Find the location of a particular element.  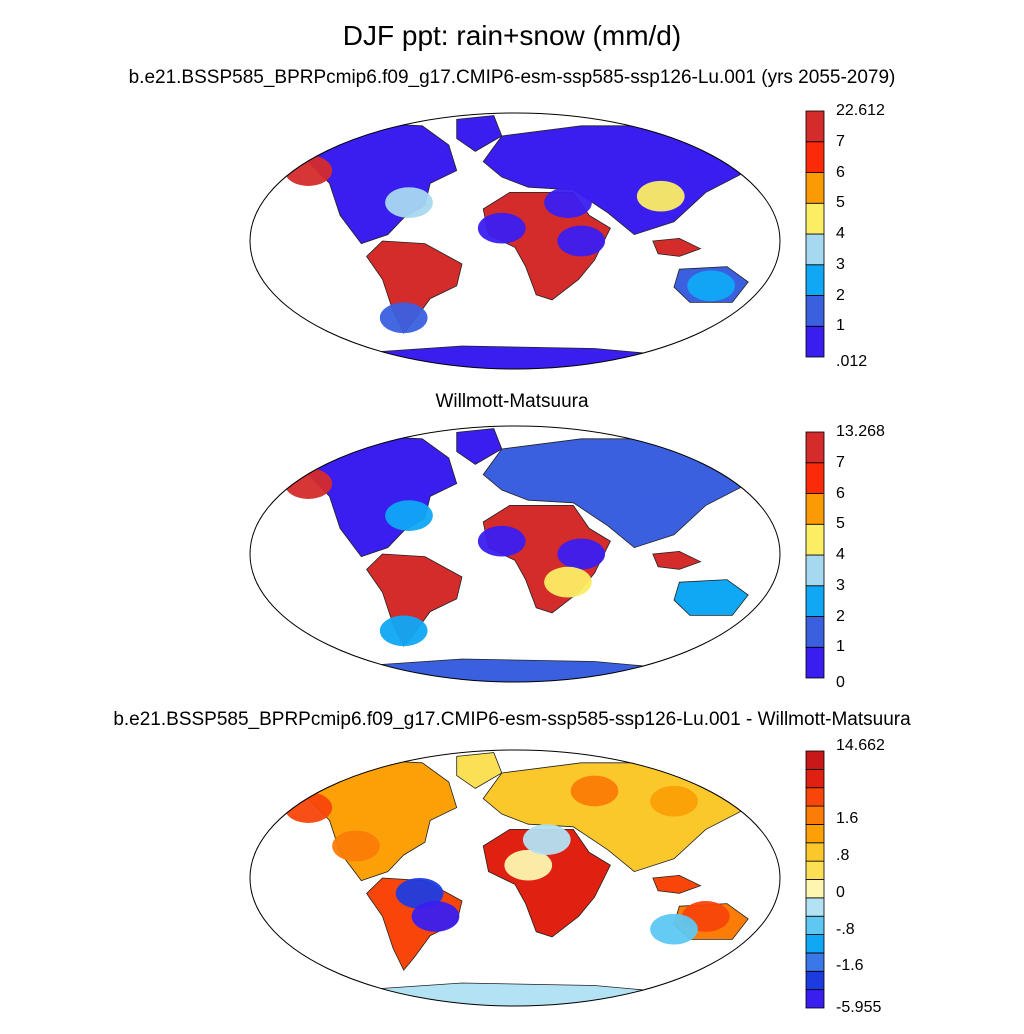

panel-1-map is located at coordinates (537, 240).